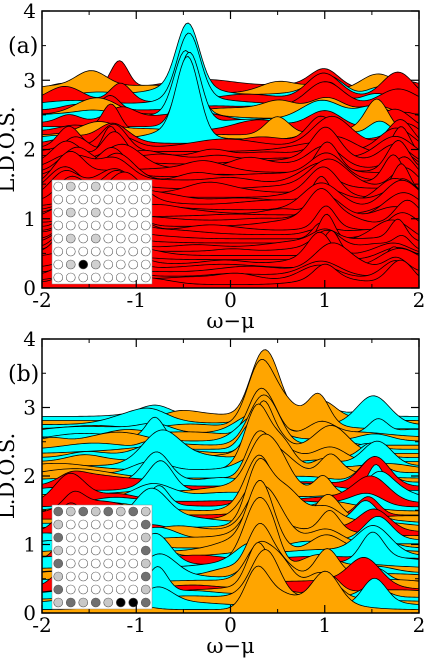 The height and width of the screenshot is (663, 436). What do you see at coordinates (29, 11) in the screenshot?
I see `y-tick-label: 4` at bounding box center [29, 11].